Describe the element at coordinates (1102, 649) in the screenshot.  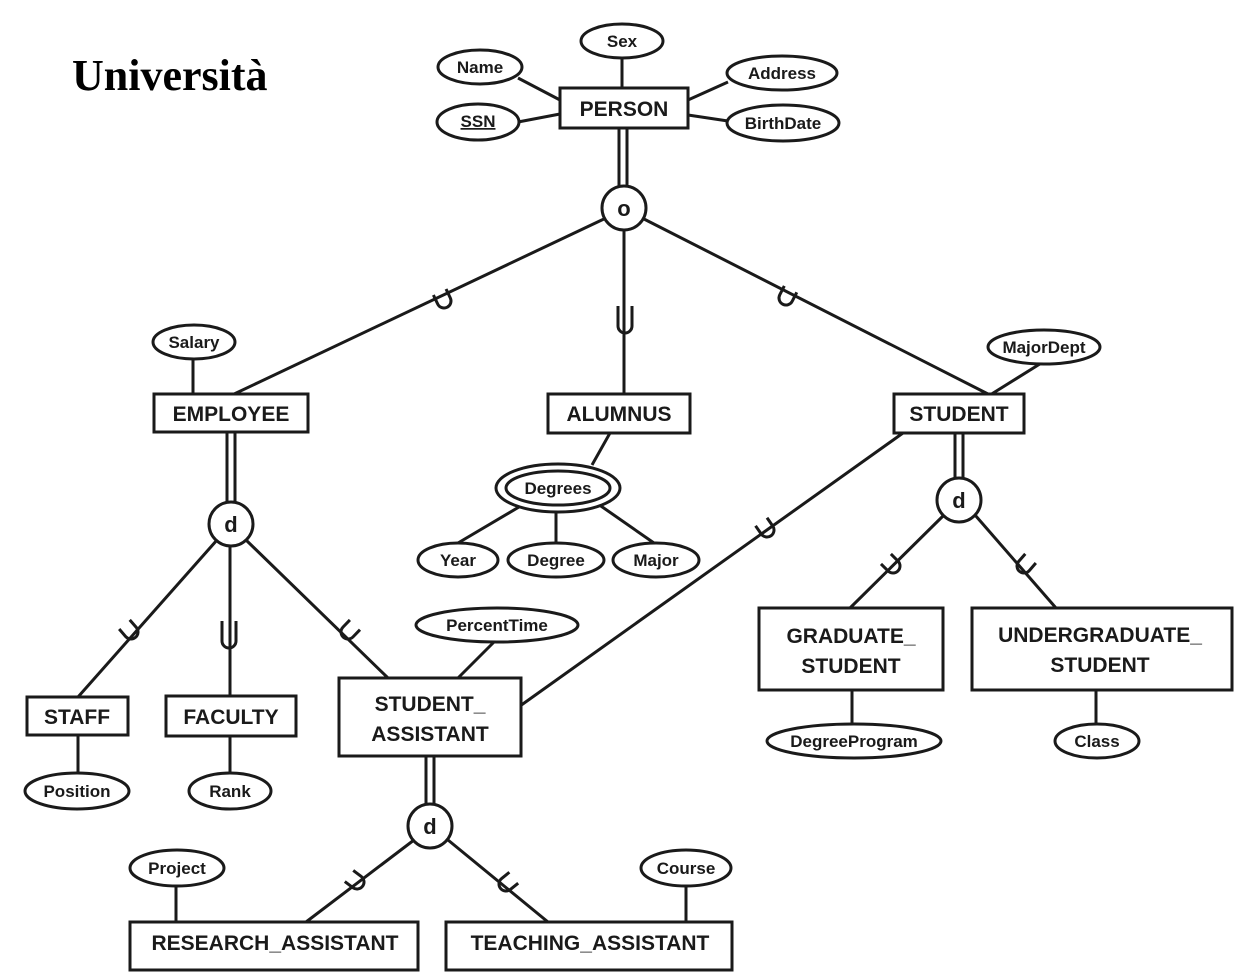
I see `entity-undergraduate-student: UNDERGRADUATE_ STUDENT` at that location.